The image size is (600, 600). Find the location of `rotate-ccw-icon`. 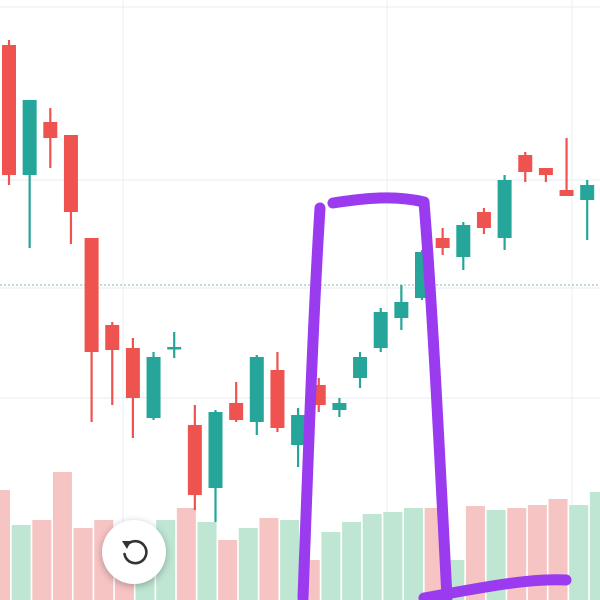

rotate-ccw-icon is located at coordinates (135, 552).